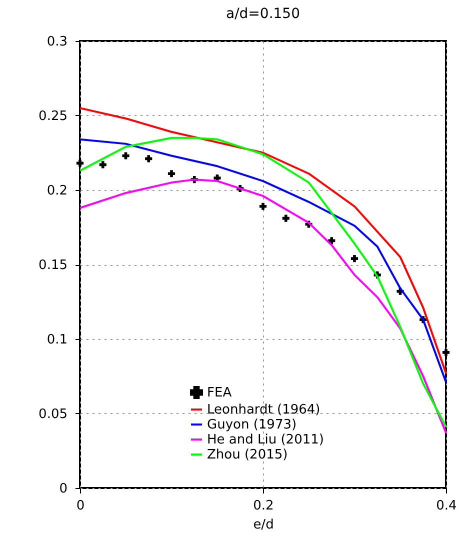 The width and height of the screenshot is (461, 541). What do you see at coordinates (263, 410) in the screenshot?
I see `legend-label: Leonhardt (1964)` at bounding box center [263, 410].